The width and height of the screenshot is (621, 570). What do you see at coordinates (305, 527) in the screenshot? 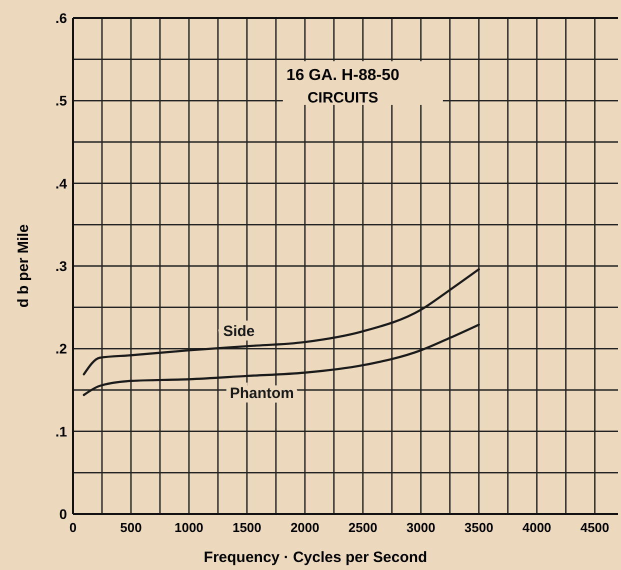
I see `x-tick-label: 2000` at bounding box center [305, 527].